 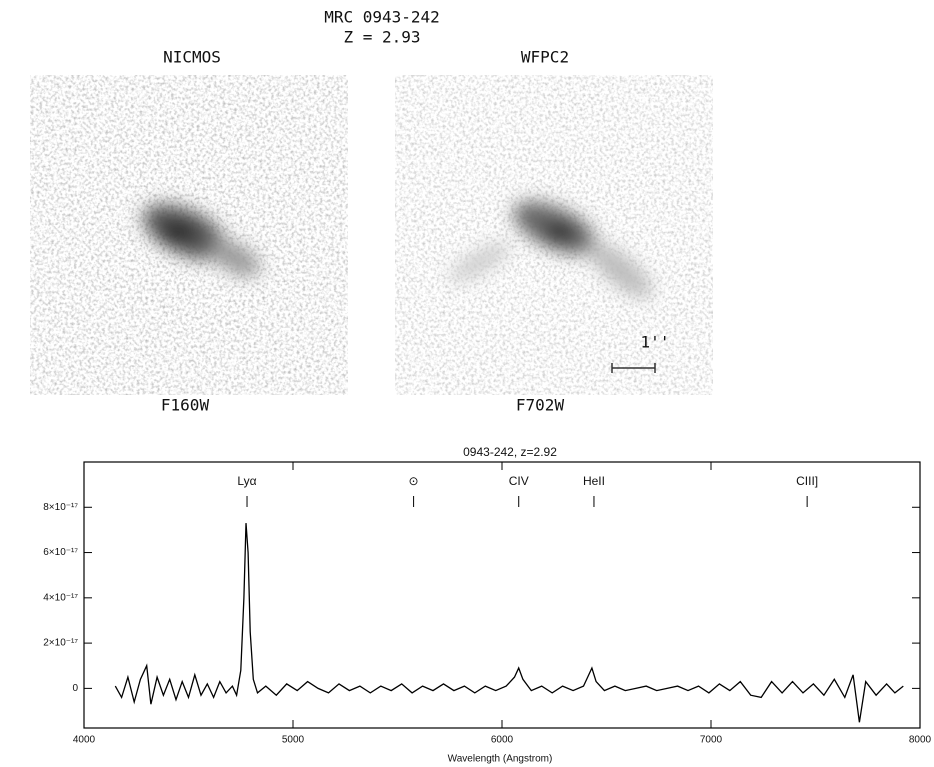 What do you see at coordinates (519, 481) in the screenshot?
I see `line-label: CIV` at bounding box center [519, 481].